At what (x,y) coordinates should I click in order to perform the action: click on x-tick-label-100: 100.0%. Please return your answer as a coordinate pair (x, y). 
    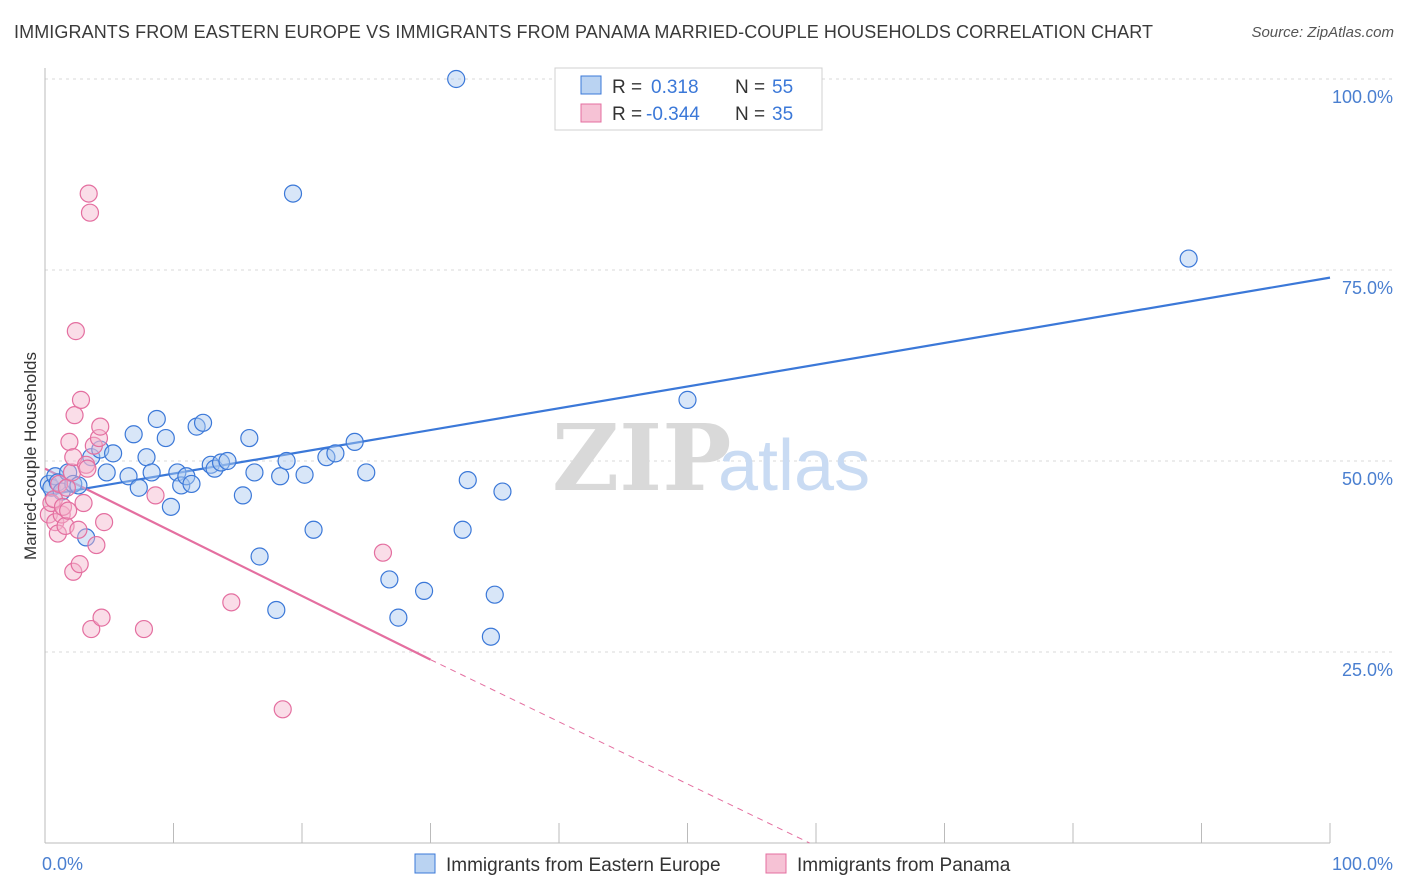
    Looking at the image, I should click on (1362, 864).